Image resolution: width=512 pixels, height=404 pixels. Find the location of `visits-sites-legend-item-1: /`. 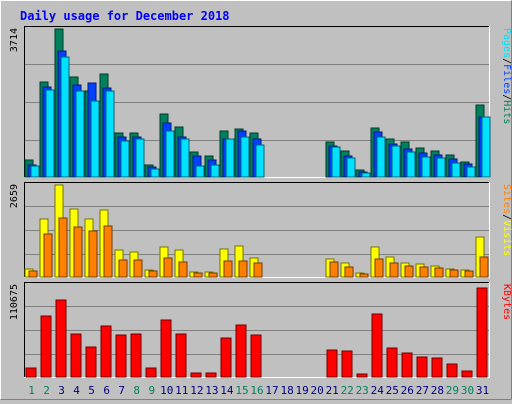

visits-sites-legend-item-1: / is located at coordinates (506, 217).